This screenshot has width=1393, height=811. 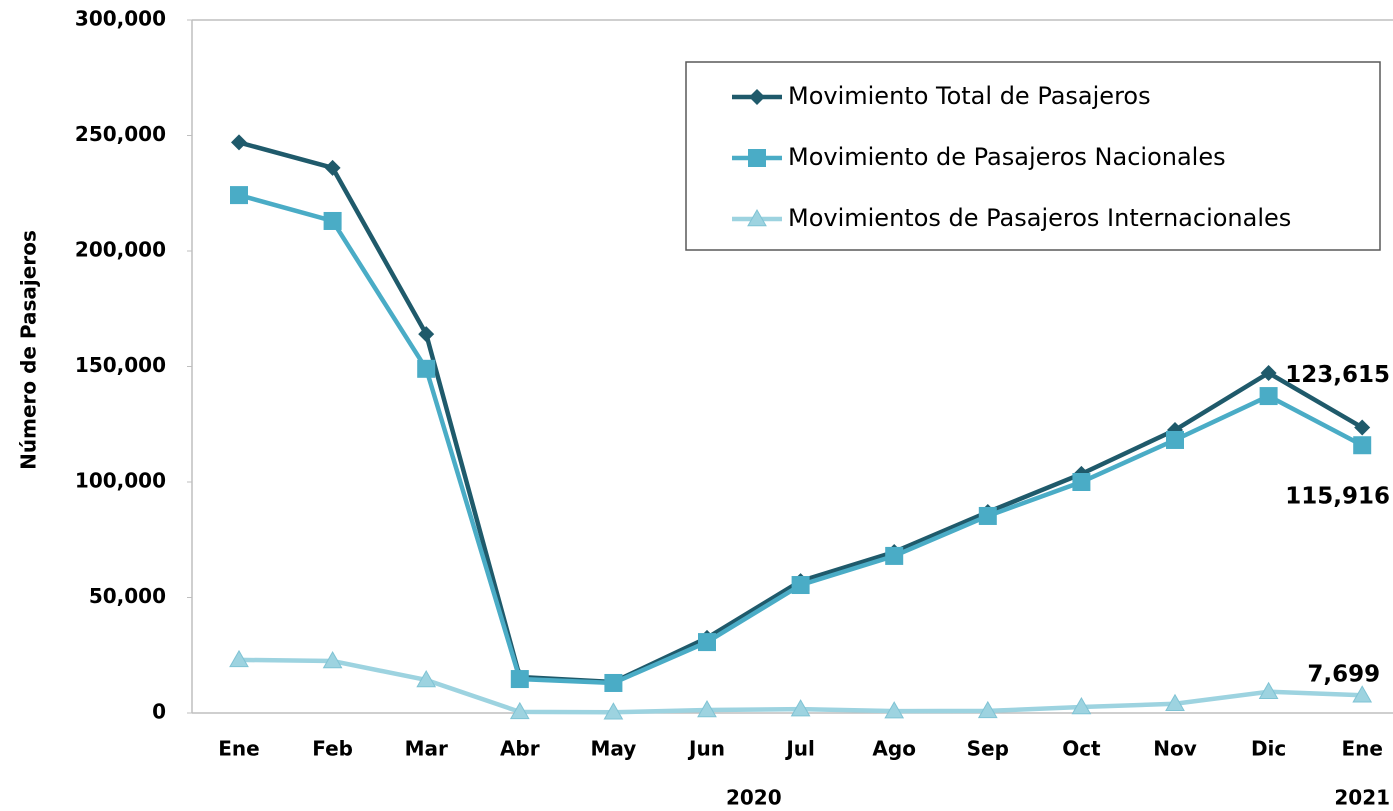 What do you see at coordinates (120, 19) in the screenshot?
I see `y-tick-label: 300,000` at bounding box center [120, 19].